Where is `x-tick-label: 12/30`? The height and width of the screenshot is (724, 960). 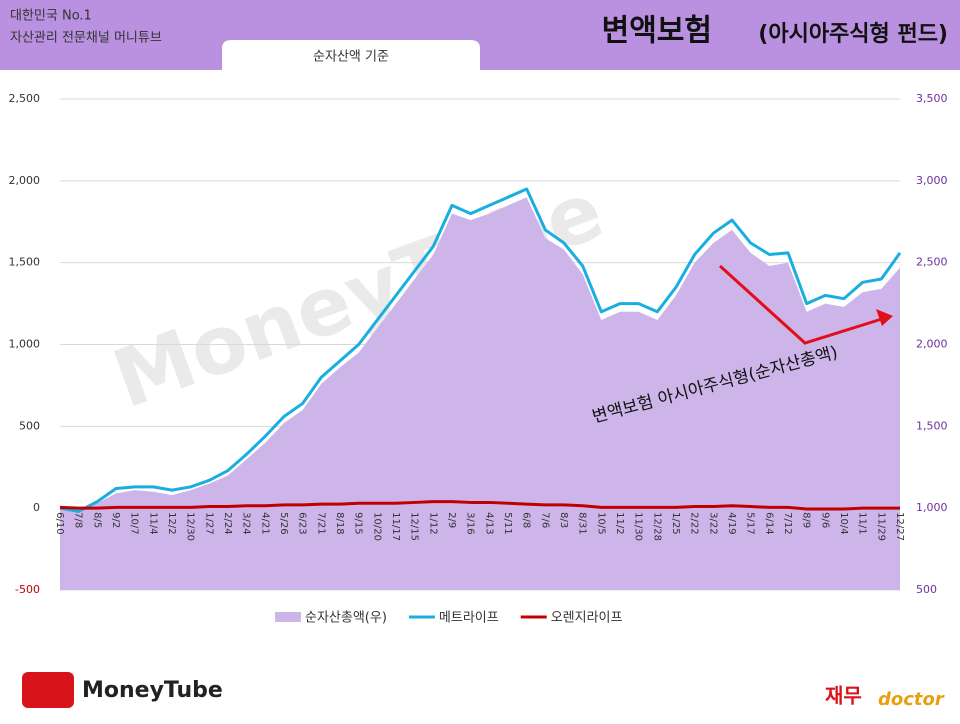
x-tick-label: 12/30 is located at coordinates (190, 526).